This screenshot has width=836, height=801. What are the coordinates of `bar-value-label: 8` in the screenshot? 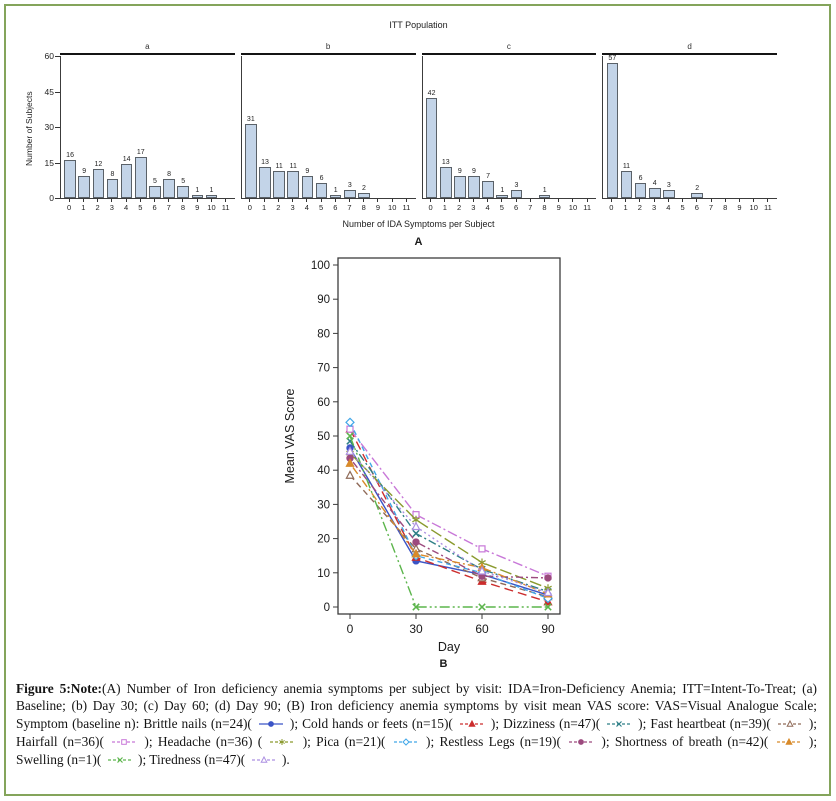 It's located at (169, 174).